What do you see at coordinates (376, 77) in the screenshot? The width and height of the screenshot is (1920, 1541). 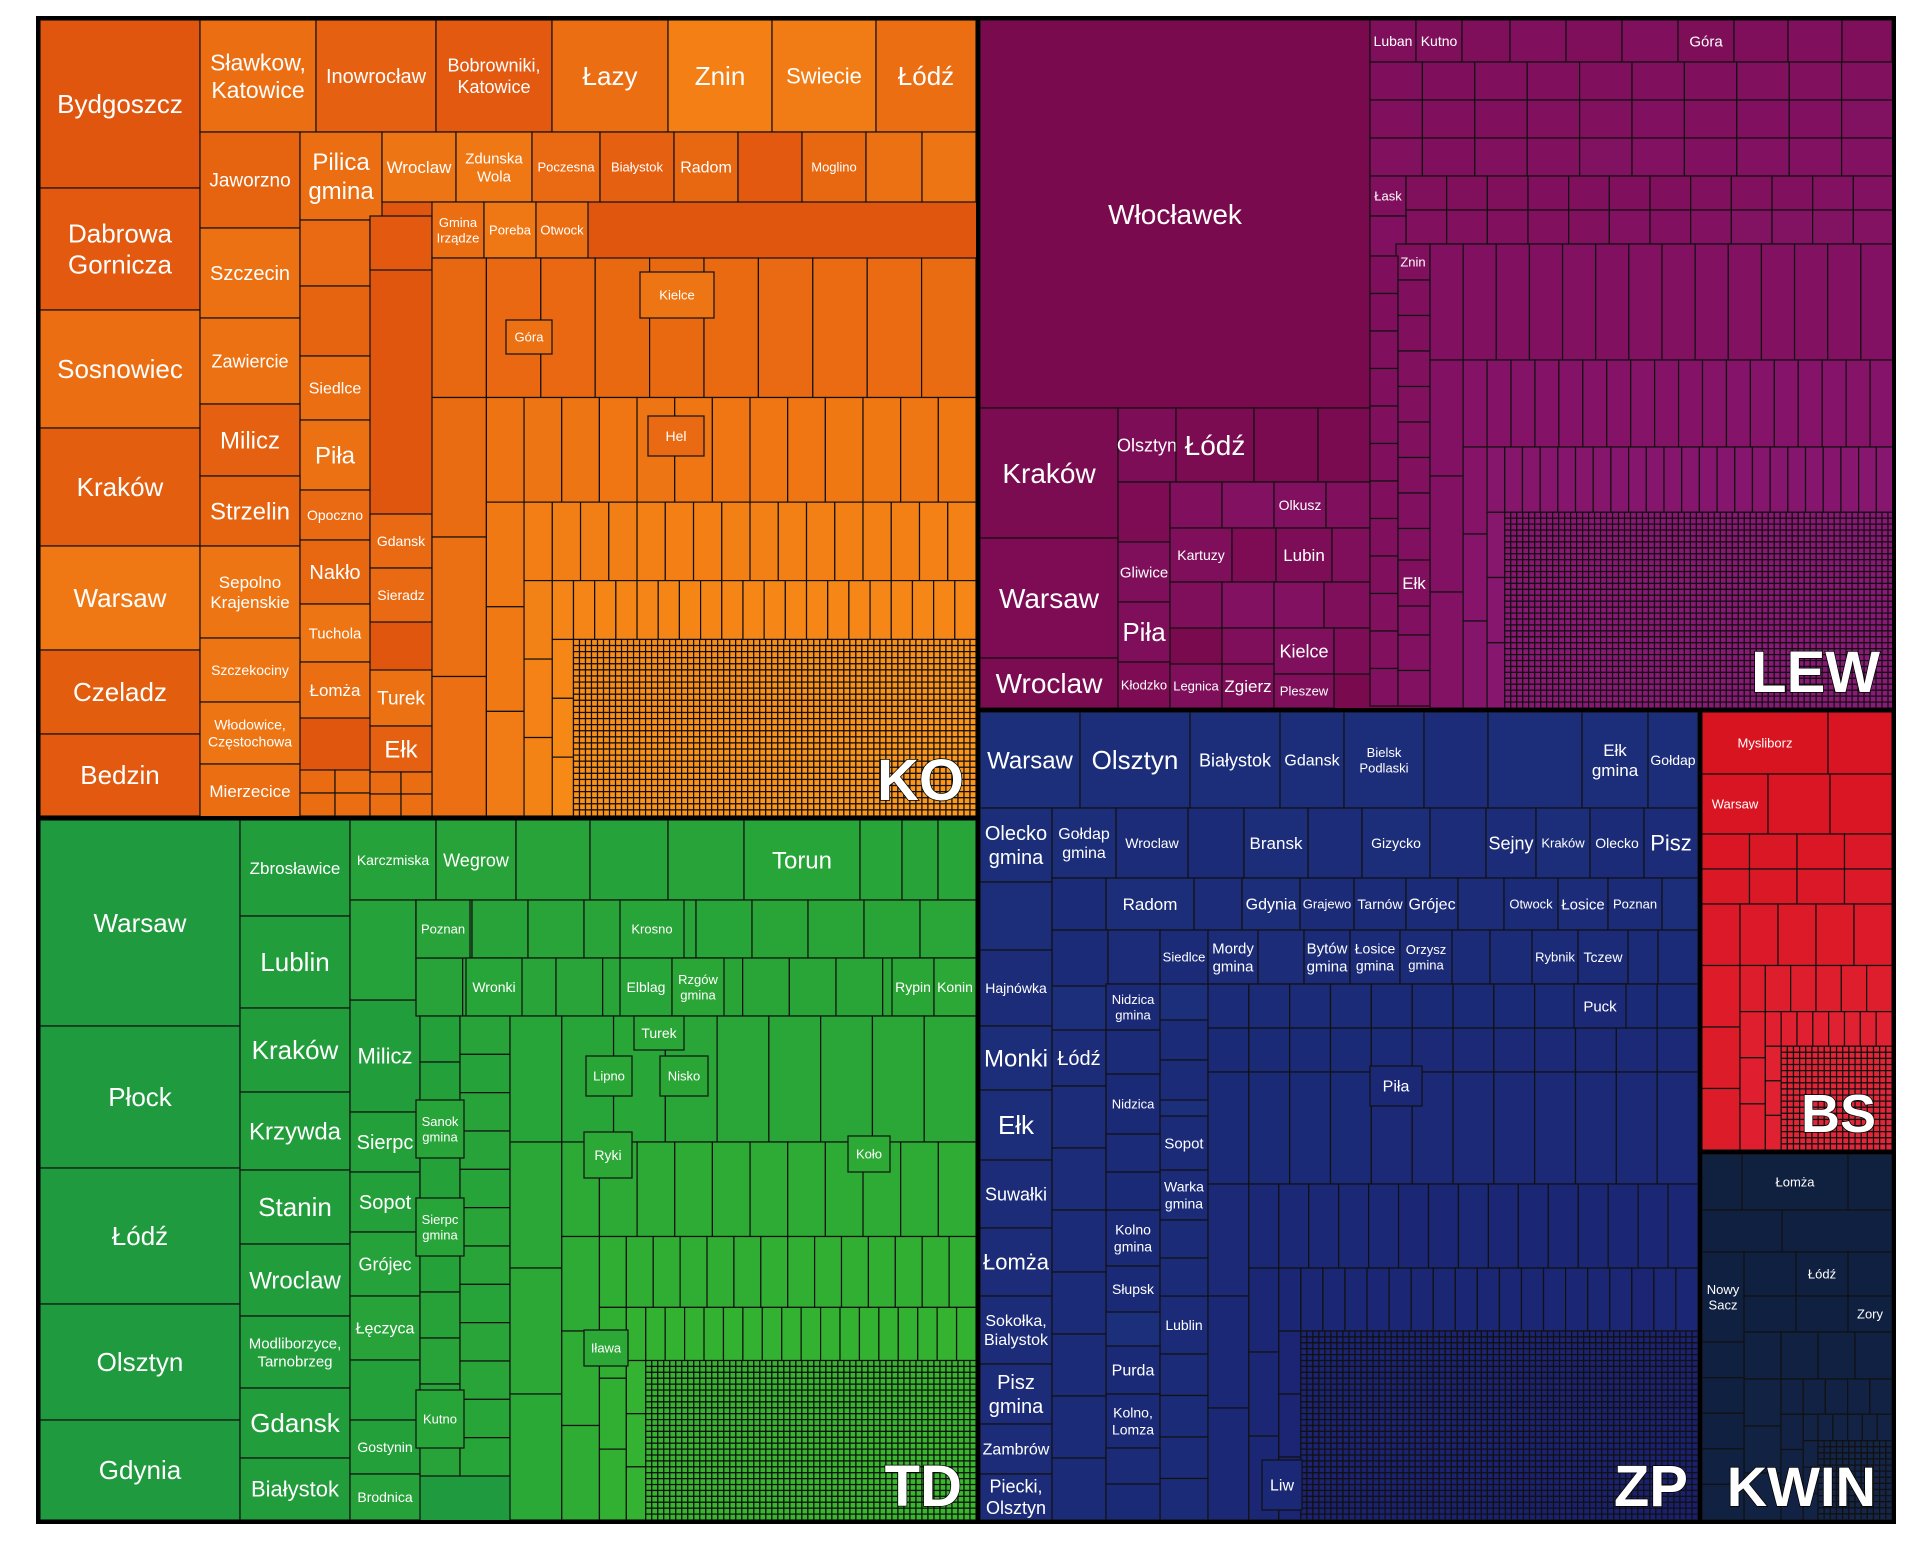 I see `ko-label-8: Inowrocław` at bounding box center [376, 77].